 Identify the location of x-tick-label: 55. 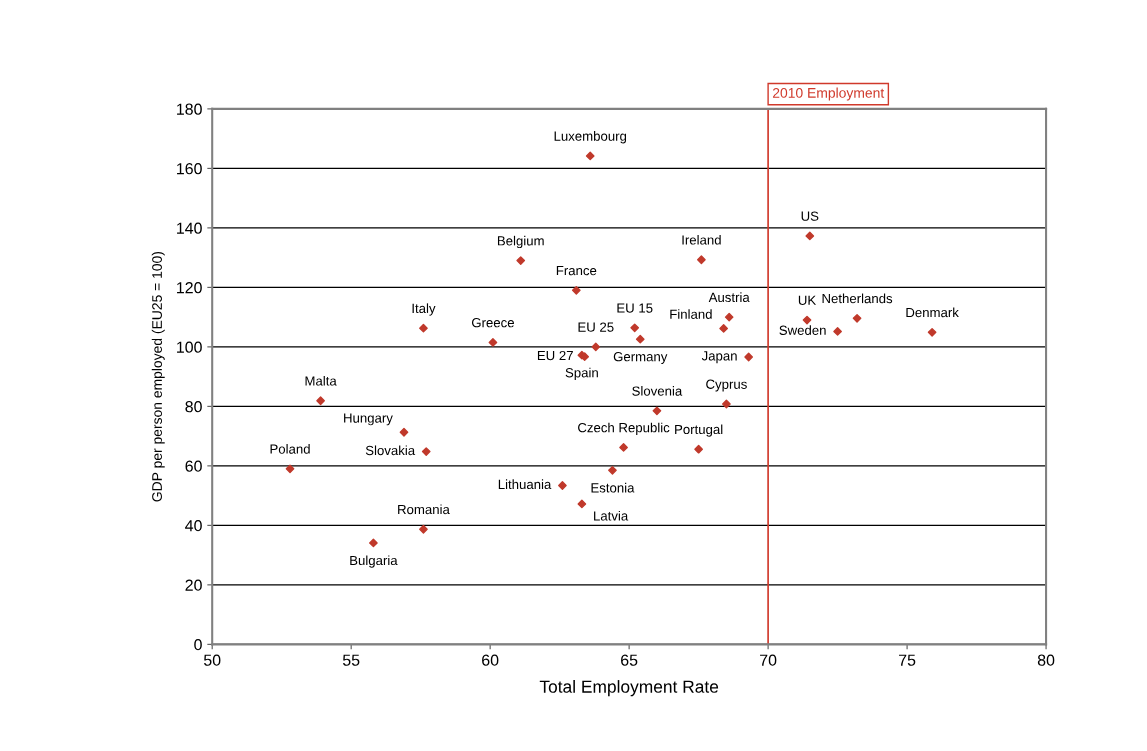
(351, 660).